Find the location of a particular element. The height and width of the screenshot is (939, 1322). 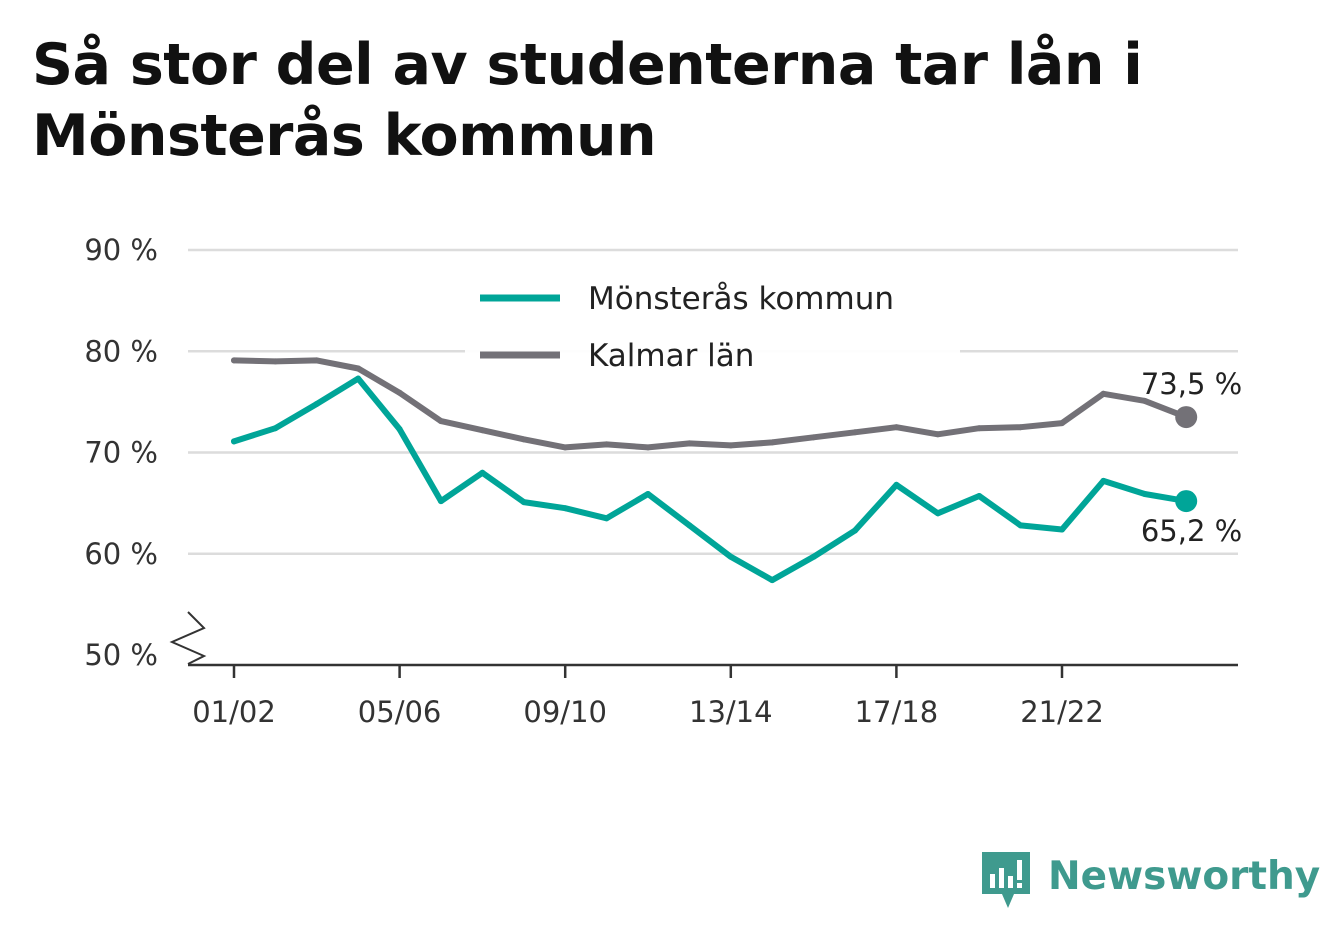

y-axis: 50 % 60 % 70 % 80 % 90 % is located at coordinates (145, 452).